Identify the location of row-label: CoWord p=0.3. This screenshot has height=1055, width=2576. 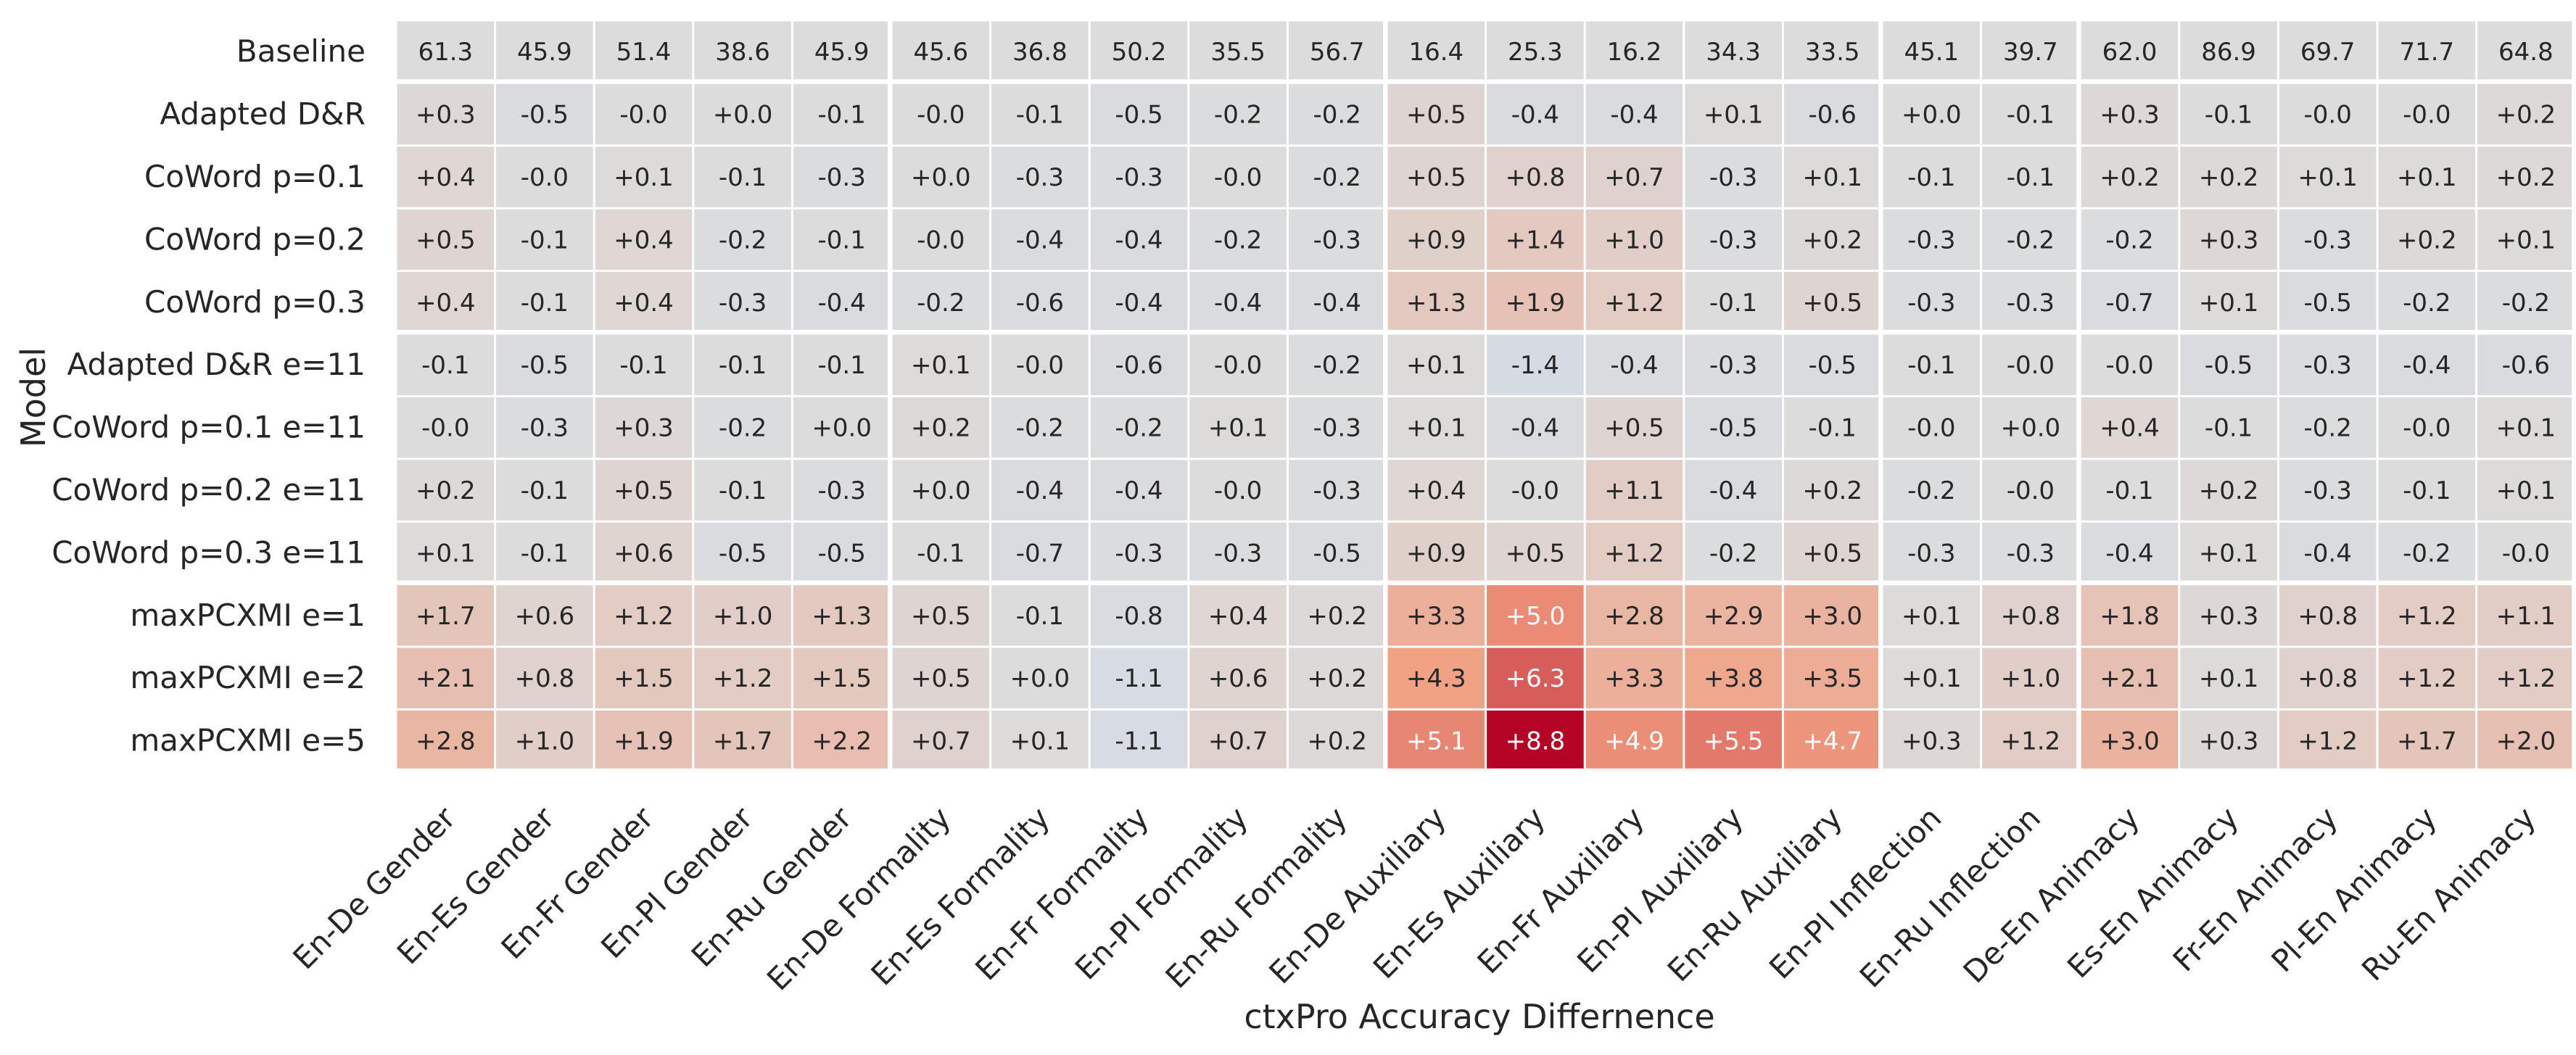
(255, 302).